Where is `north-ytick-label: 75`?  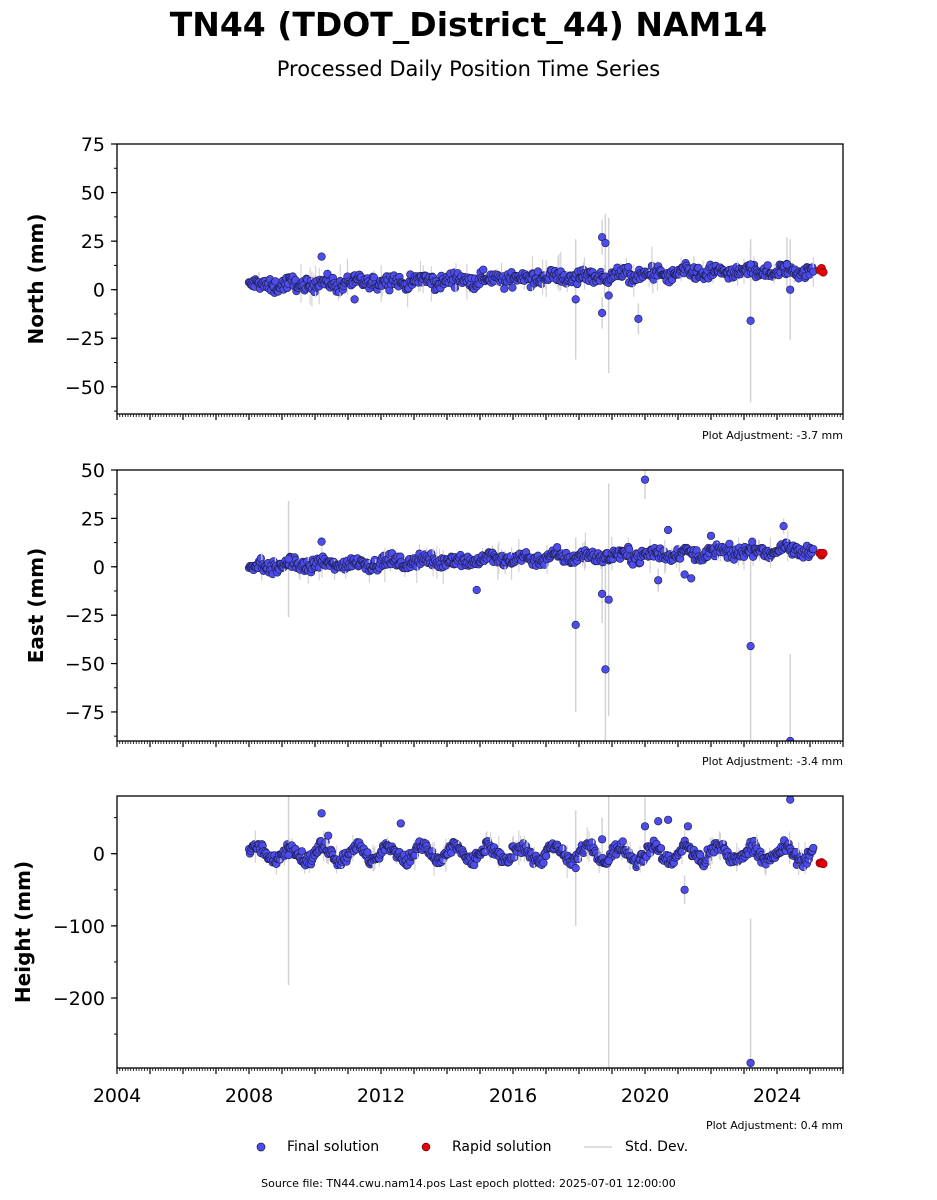 north-ytick-label: 75 is located at coordinates (93, 145).